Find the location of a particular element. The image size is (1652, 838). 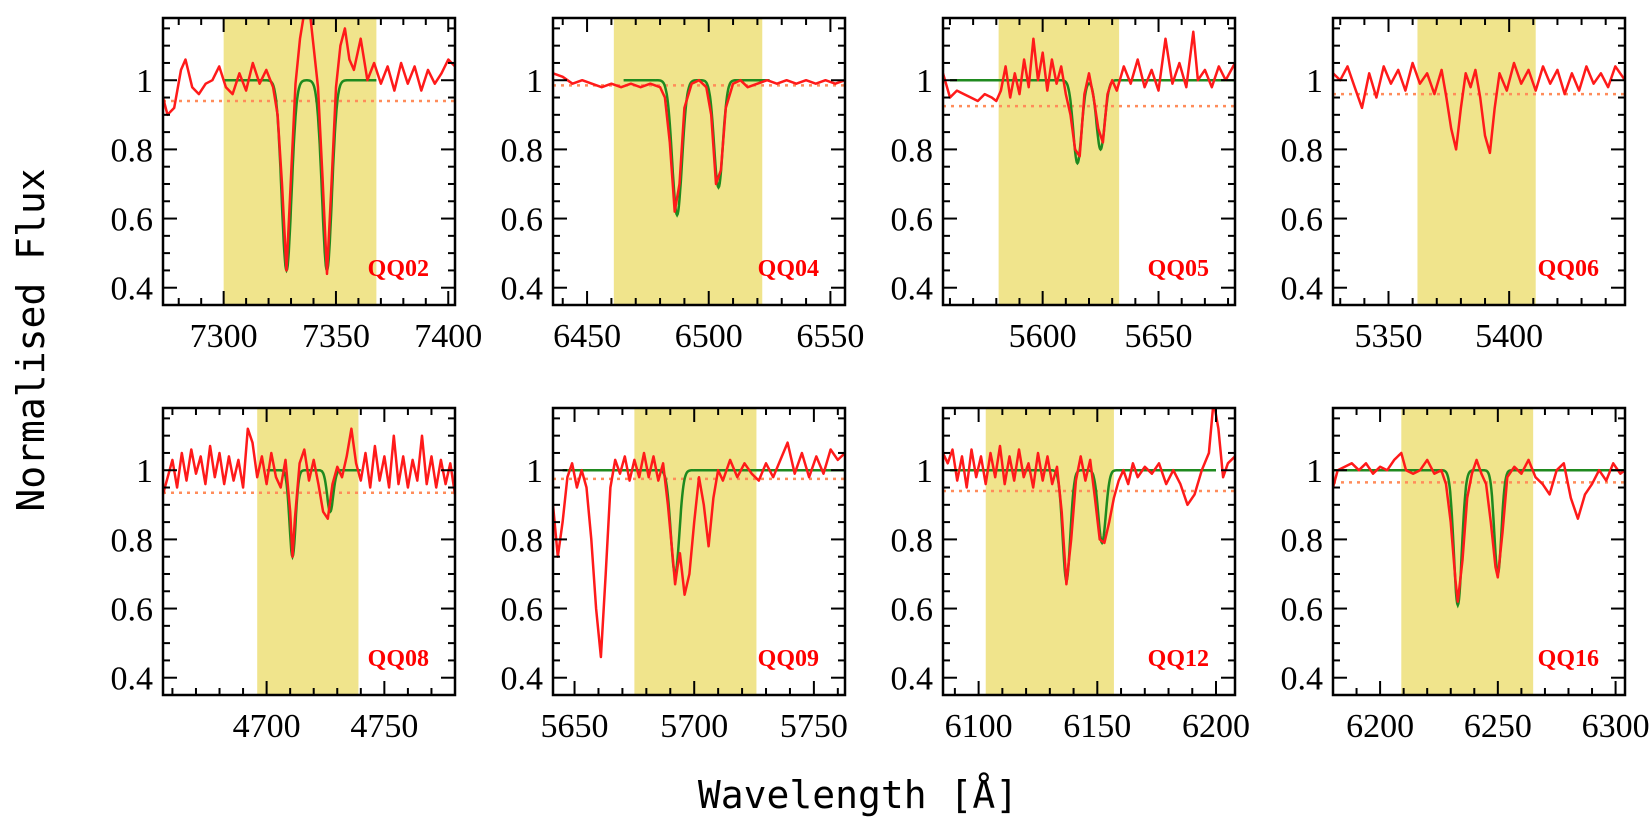

x-tick-label: 5700 is located at coordinates (694, 726).